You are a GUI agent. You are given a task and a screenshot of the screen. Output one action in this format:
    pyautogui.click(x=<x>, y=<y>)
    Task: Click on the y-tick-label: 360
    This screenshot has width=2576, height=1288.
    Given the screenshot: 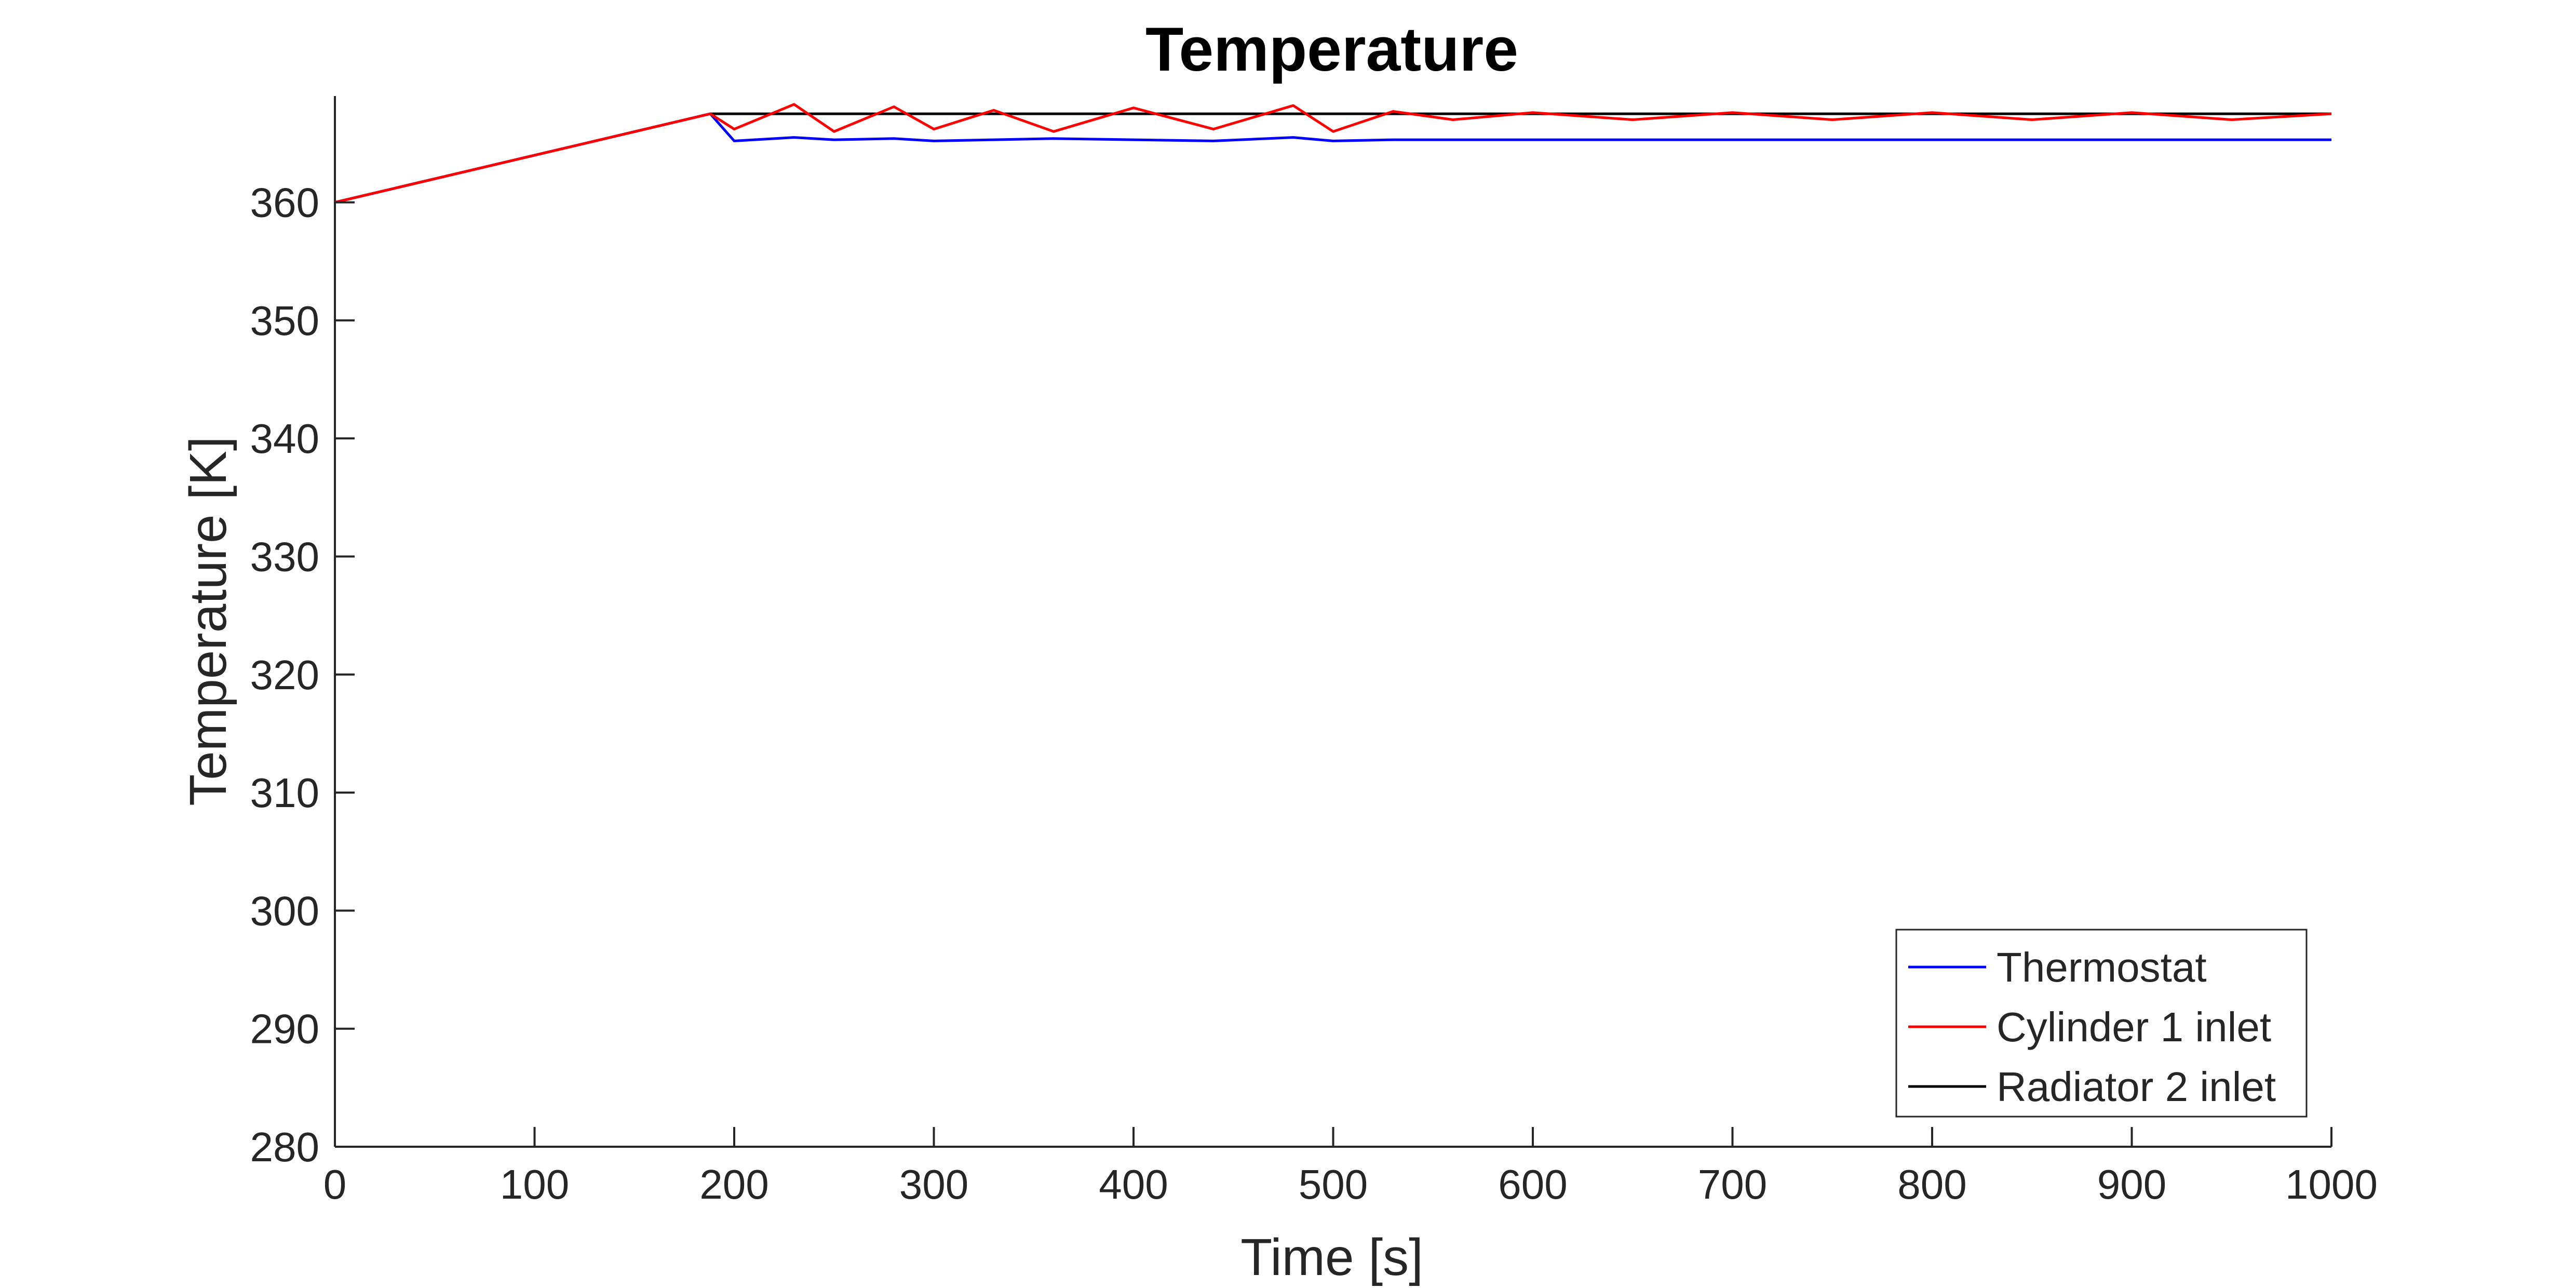 What is the action you would take?
    pyautogui.click(x=284, y=203)
    